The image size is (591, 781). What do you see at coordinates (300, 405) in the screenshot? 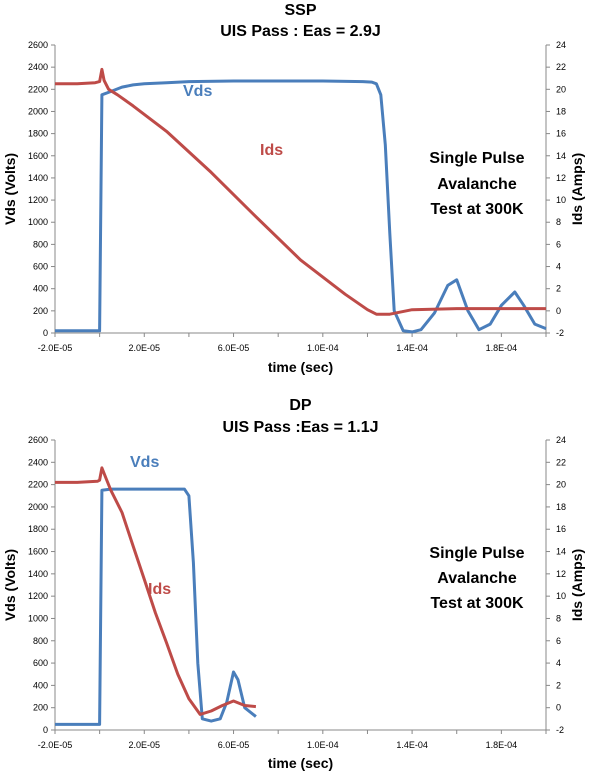
I see `chart-title: DP` at bounding box center [300, 405].